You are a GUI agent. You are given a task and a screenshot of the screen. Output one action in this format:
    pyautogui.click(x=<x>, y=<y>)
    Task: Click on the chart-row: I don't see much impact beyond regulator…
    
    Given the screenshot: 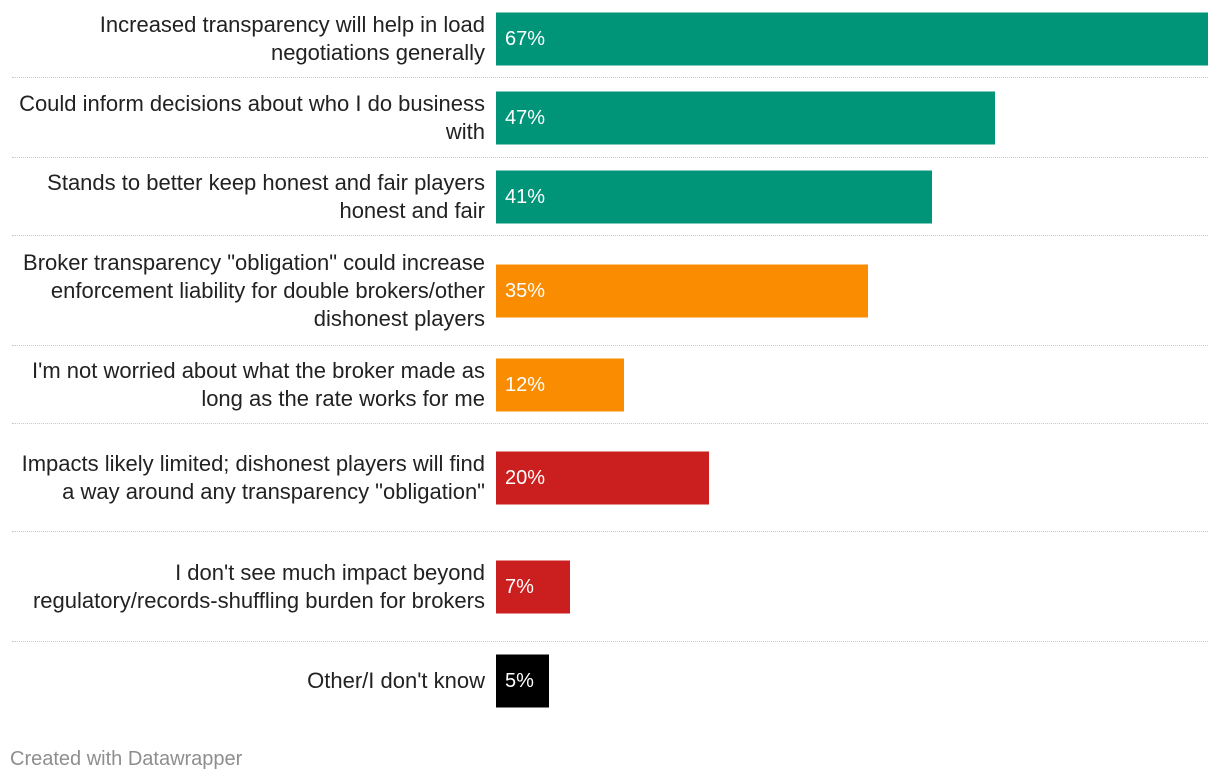 What is the action you would take?
    pyautogui.click(x=610, y=587)
    